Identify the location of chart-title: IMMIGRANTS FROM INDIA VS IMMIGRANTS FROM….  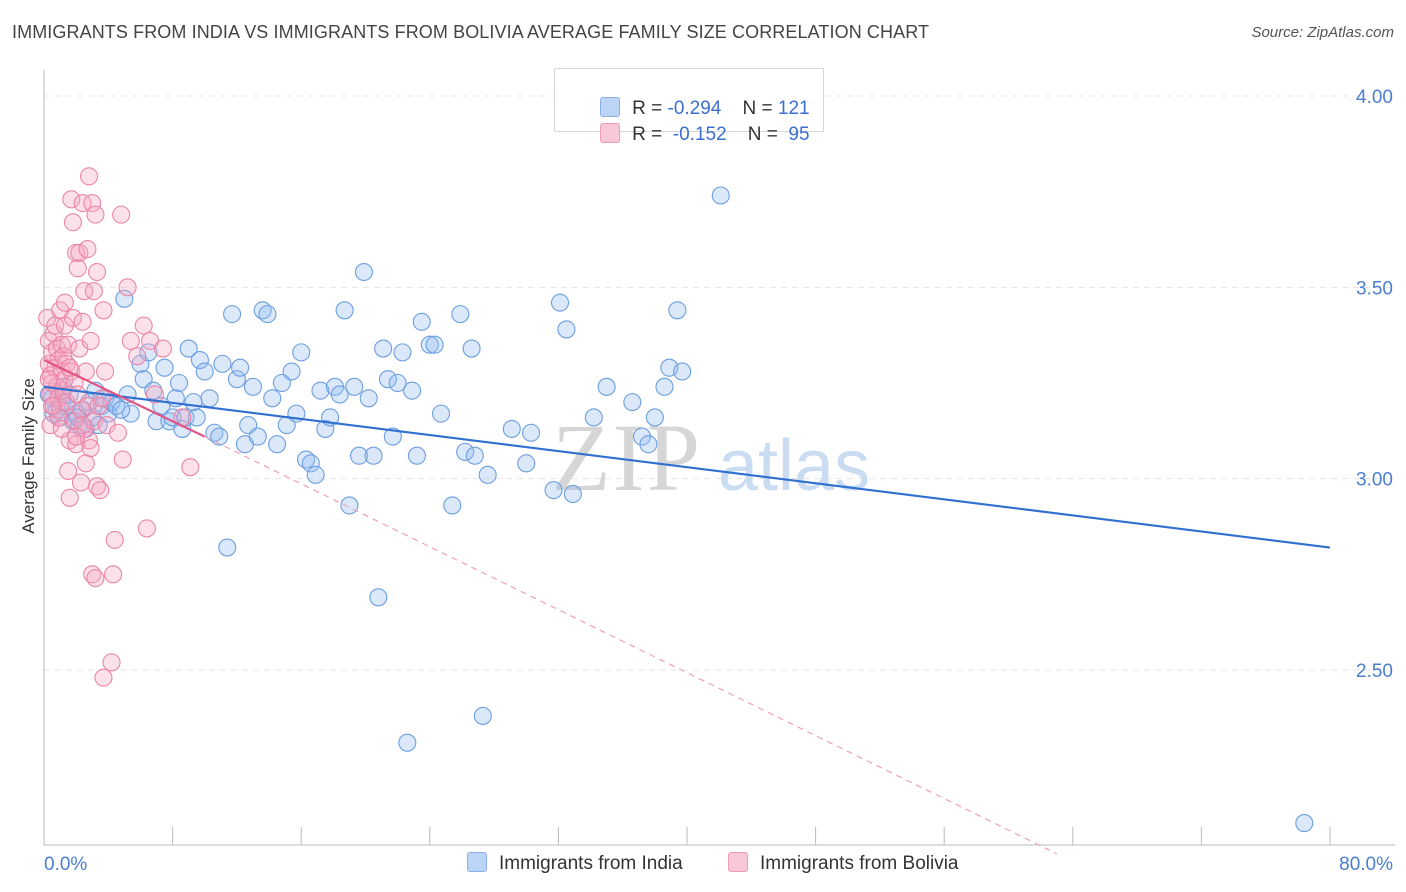
(471, 32).